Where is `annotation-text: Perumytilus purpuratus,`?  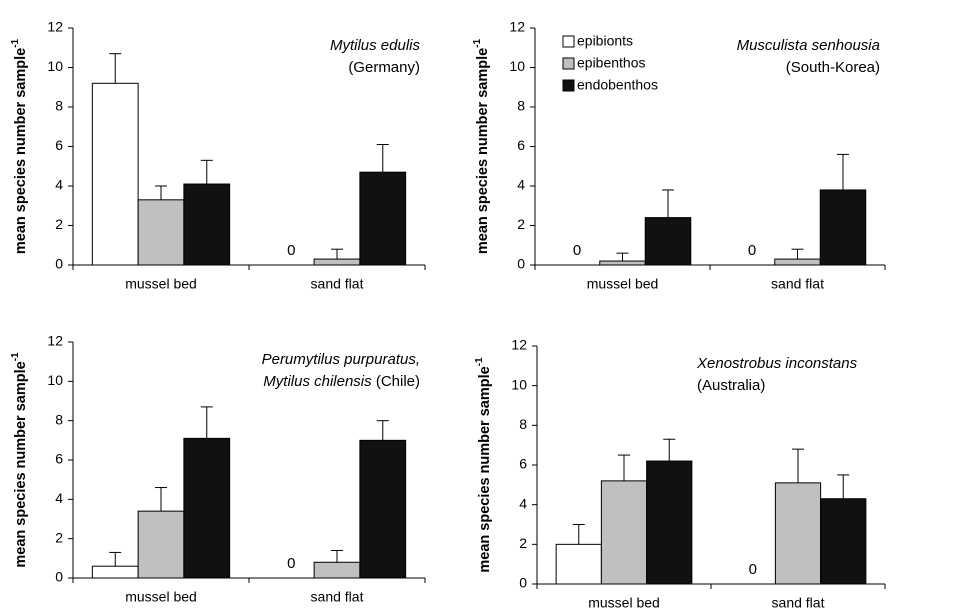 annotation-text: Perumytilus purpuratus, is located at coordinates (341, 359).